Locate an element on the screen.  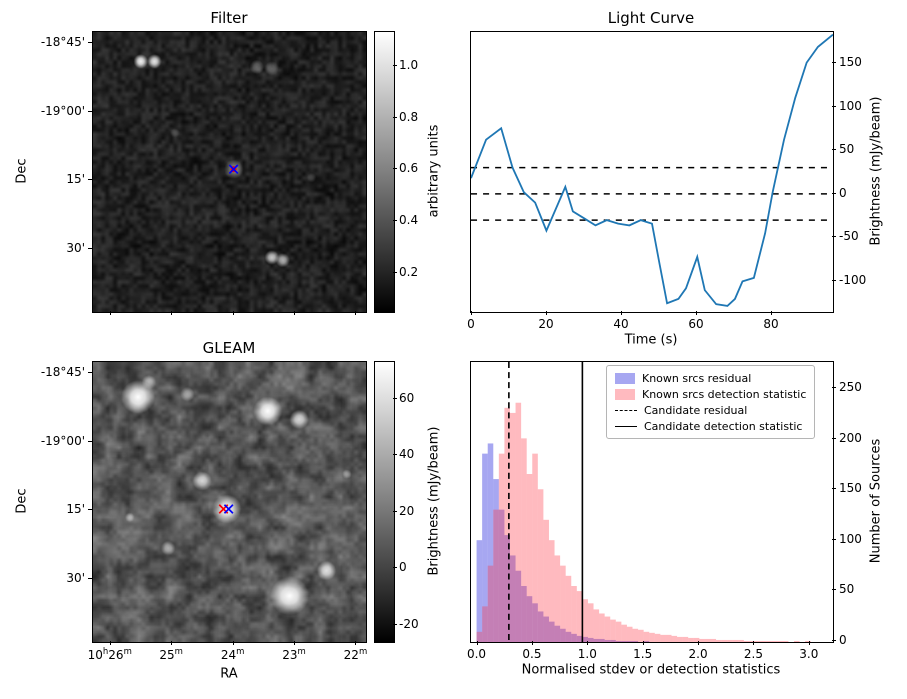
tick-label: 10h26m is located at coordinates (109, 654).